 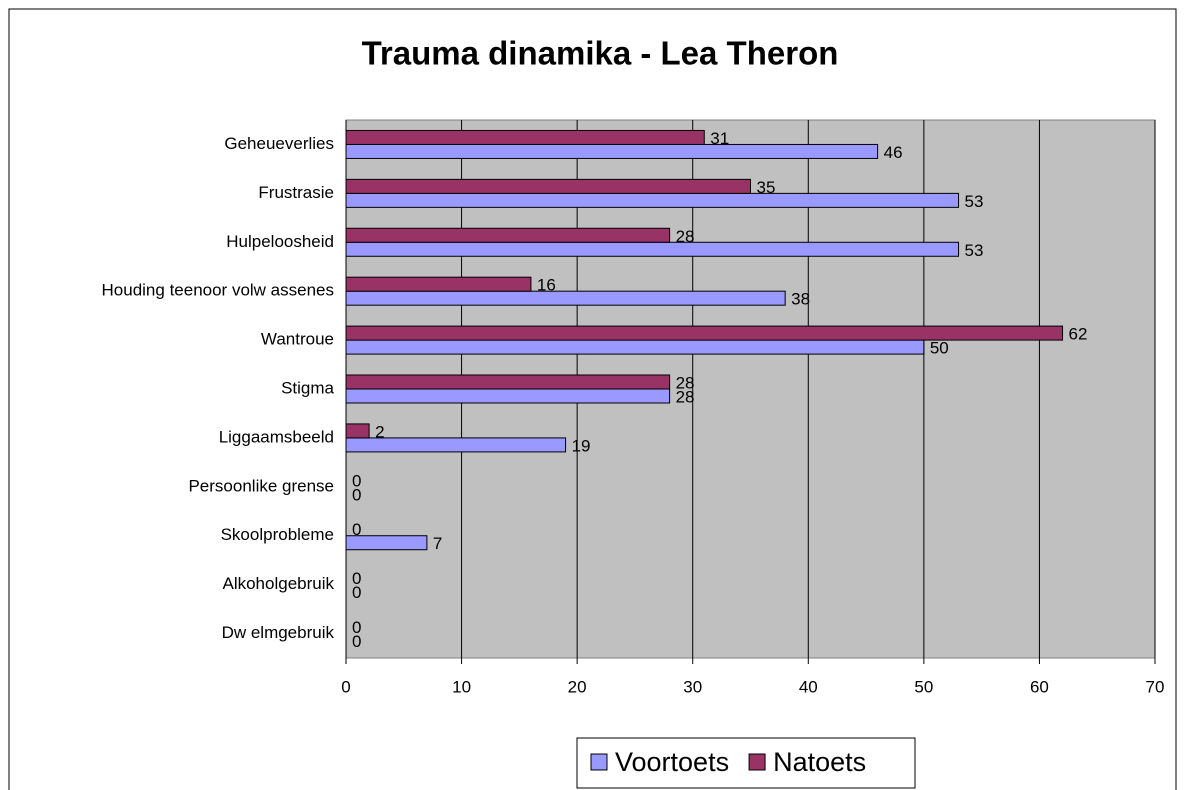 What do you see at coordinates (719, 138) in the screenshot?
I see `data-label: 31` at bounding box center [719, 138].